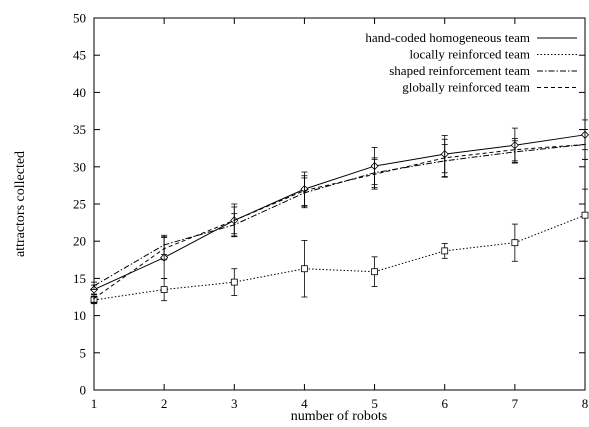  What do you see at coordinates (79, 55) in the screenshot?
I see `y-tick-label: 45` at bounding box center [79, 55].